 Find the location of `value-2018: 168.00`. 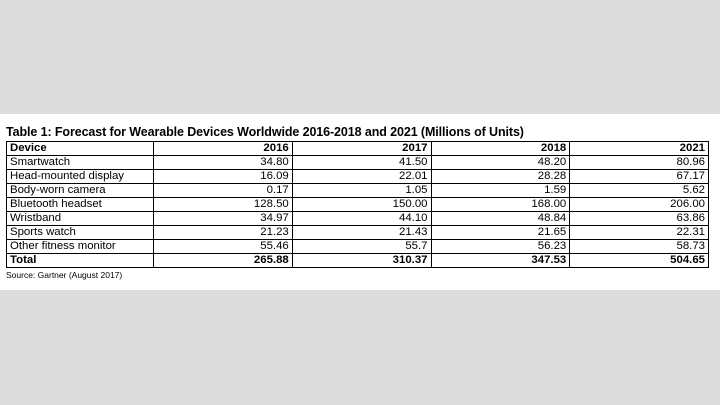

value-2018: 168.00 is located at coordinates (500, 204).